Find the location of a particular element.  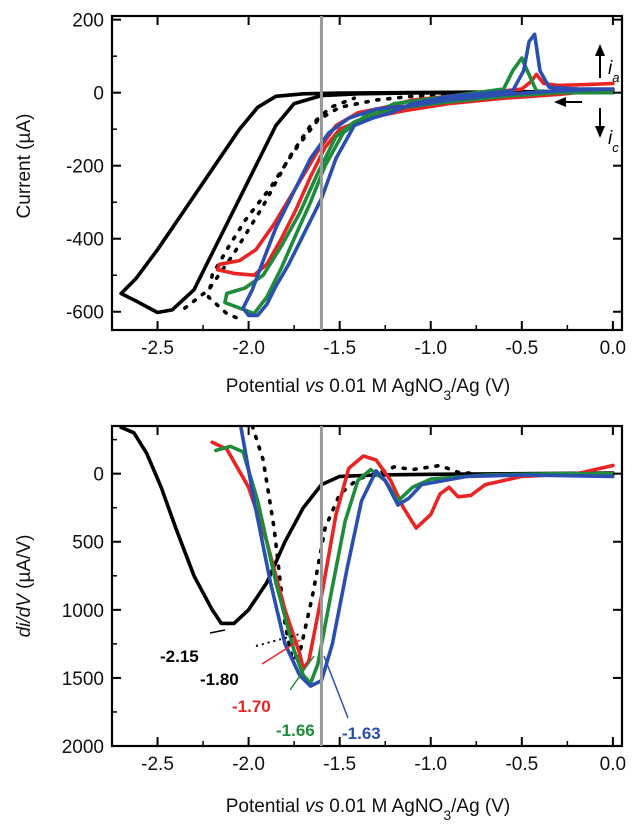

derivative-x-axis-title: Potential vs 0.01 M AgNO3/Ag (V) is located at coordinates (368, 808).